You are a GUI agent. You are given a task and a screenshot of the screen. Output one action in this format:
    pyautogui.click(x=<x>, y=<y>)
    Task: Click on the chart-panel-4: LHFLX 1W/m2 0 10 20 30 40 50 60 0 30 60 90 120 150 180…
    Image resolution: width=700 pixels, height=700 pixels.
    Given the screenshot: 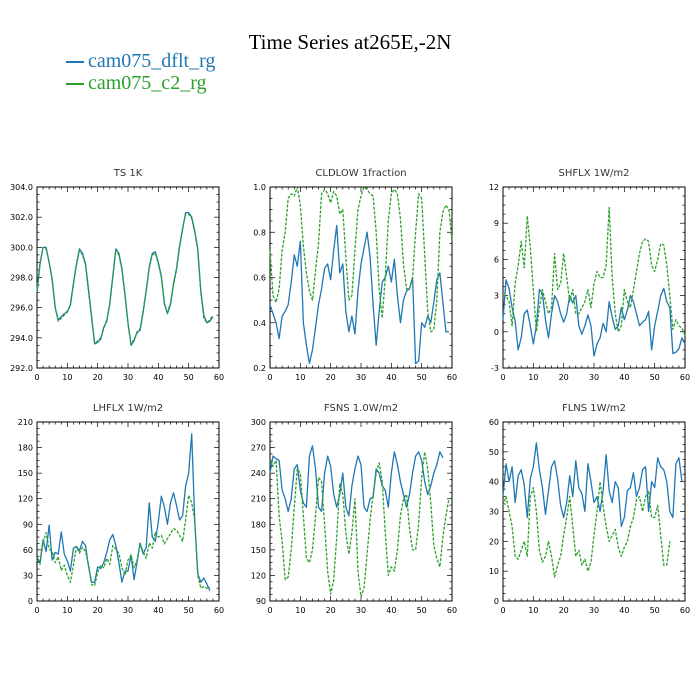 What is the action you would take?
    pyautogui.click(x=121, y=509)
    